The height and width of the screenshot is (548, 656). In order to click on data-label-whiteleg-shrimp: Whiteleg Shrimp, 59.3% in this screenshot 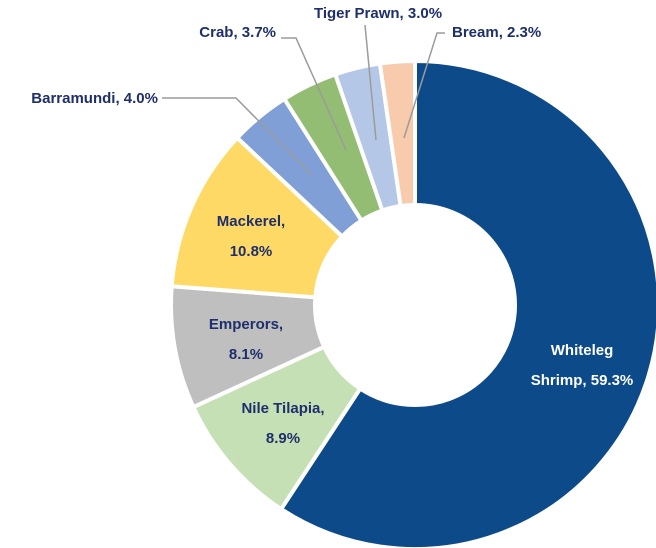, I will do `click(582, 365)`.